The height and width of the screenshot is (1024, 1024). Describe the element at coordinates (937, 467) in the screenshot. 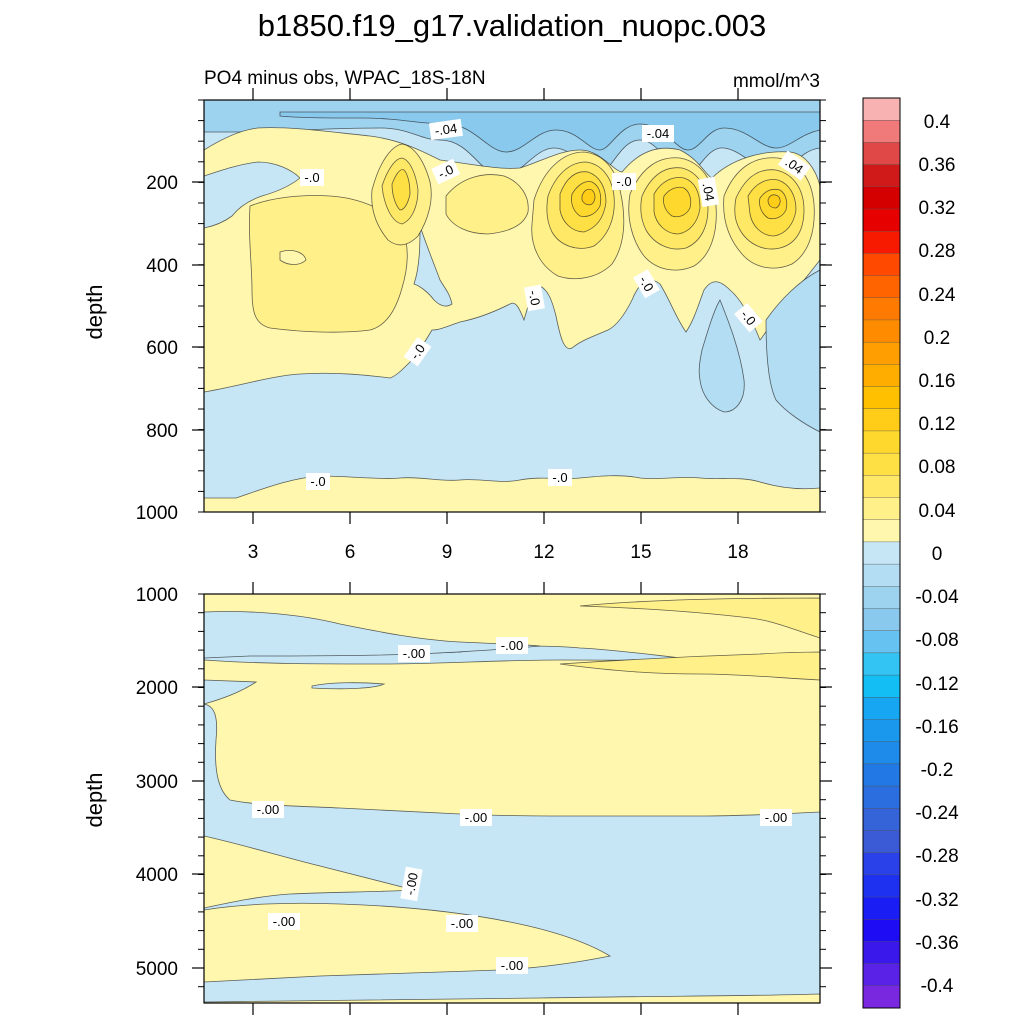

I see `cbar-label-0.08: 0.08` at that location.